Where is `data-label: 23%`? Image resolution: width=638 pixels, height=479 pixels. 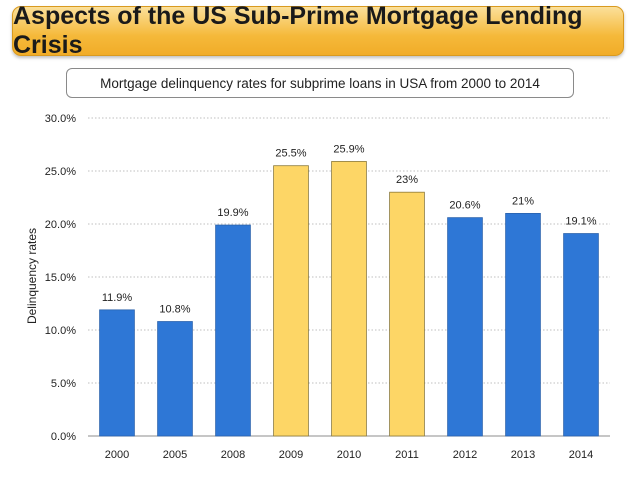
data-label: 23% is located at coordinates (407, 180).